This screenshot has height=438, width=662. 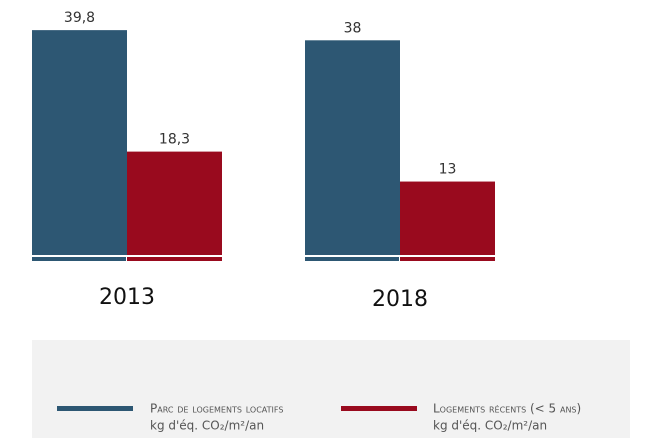 What do you see at coordinates (127, 297) in the screenshot?
I see `x-tick-label: 2013` at bounding box center [127, 297].